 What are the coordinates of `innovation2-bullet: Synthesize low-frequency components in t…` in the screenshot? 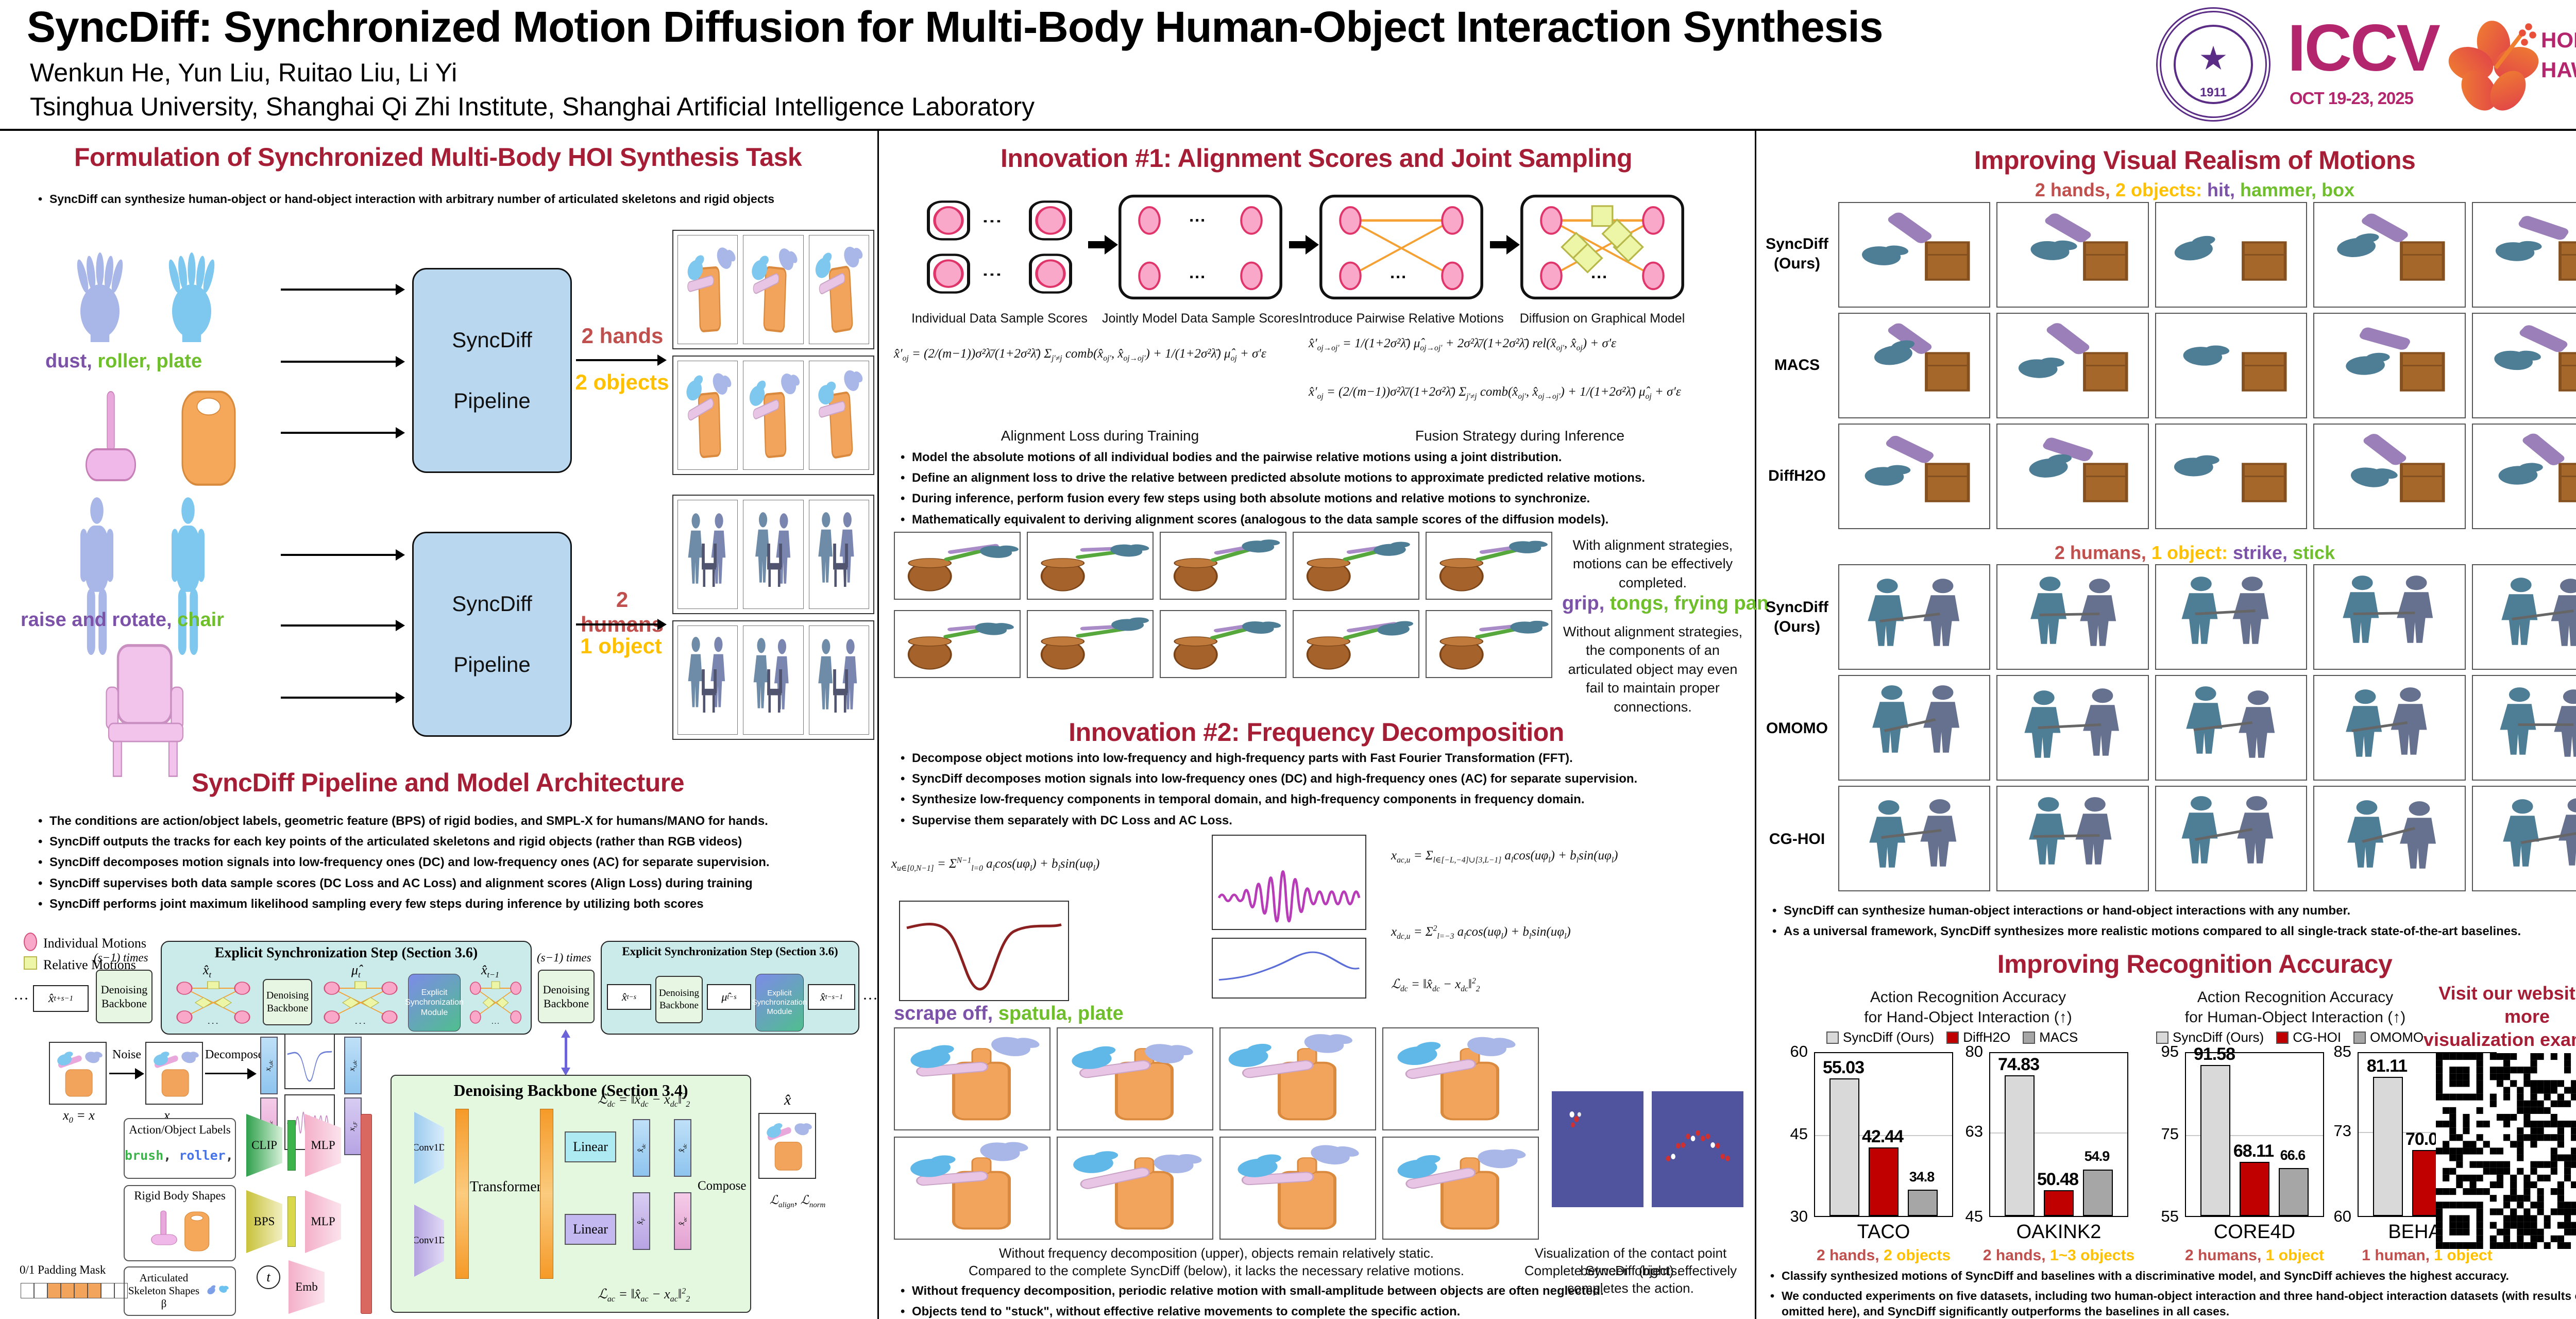 It's located at (1318, 799).